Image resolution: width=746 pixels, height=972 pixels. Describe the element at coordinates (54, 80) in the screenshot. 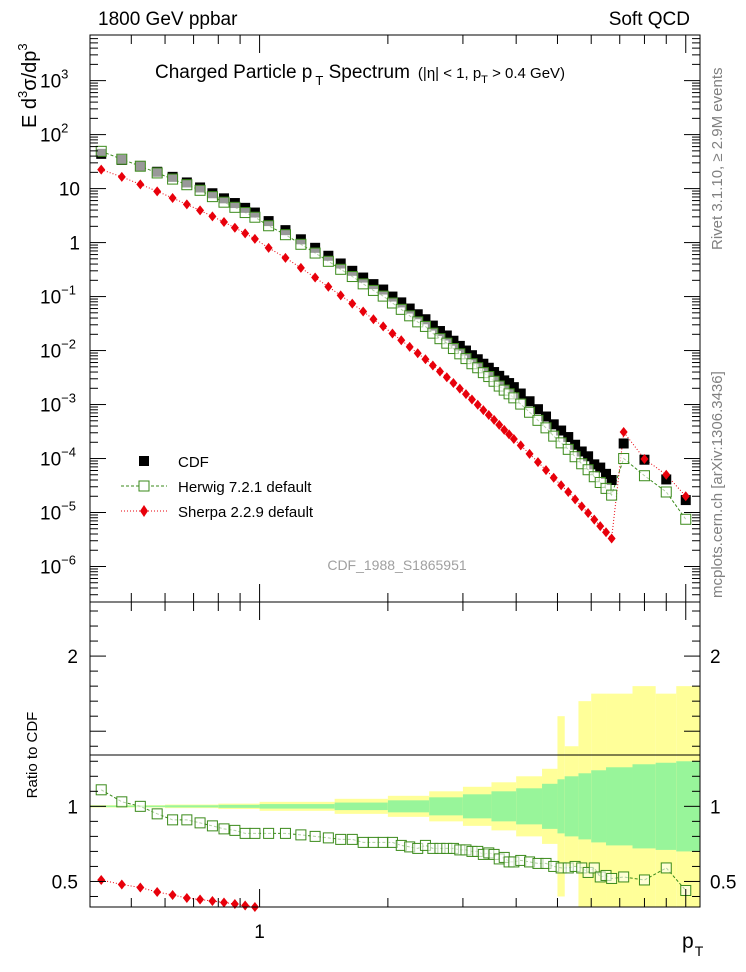

I see `y-tick-label: 10³` at that location.